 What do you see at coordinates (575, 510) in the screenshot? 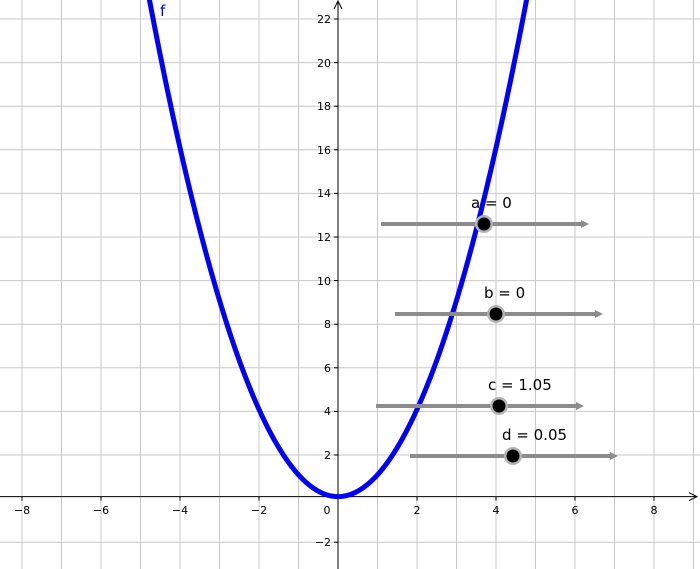
I see `x-tick-label: 6` at bounding box center [575, 510].